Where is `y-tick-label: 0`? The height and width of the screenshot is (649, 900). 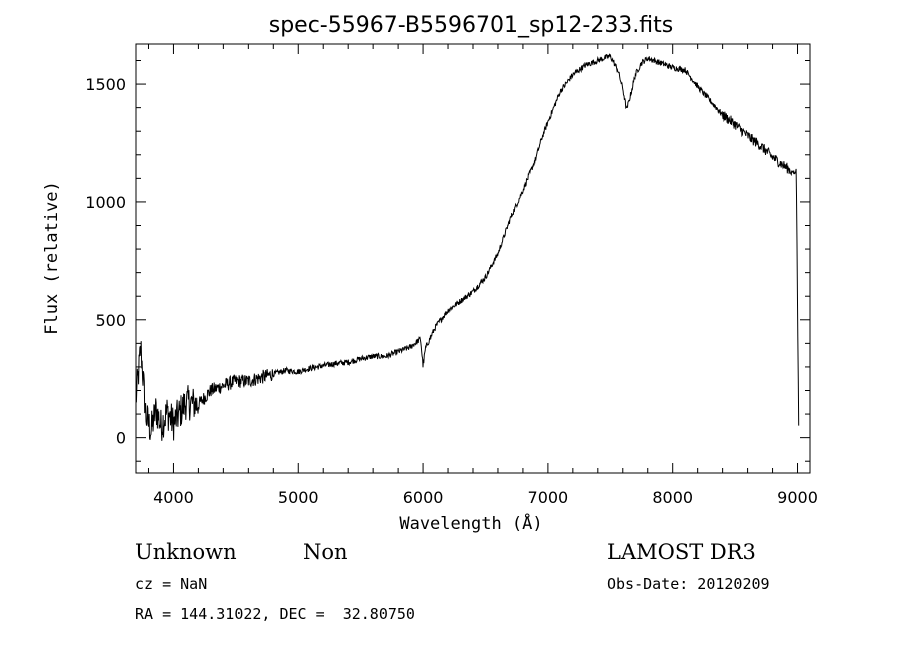 y-tick-label: 0 is located at coordinates (121, 438).